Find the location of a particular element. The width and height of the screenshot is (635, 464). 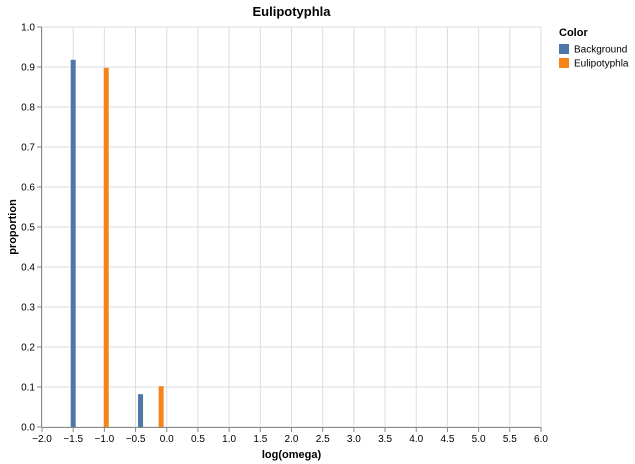

legend: Color Background Eulipotyphla is located at coordinates (594, 48).